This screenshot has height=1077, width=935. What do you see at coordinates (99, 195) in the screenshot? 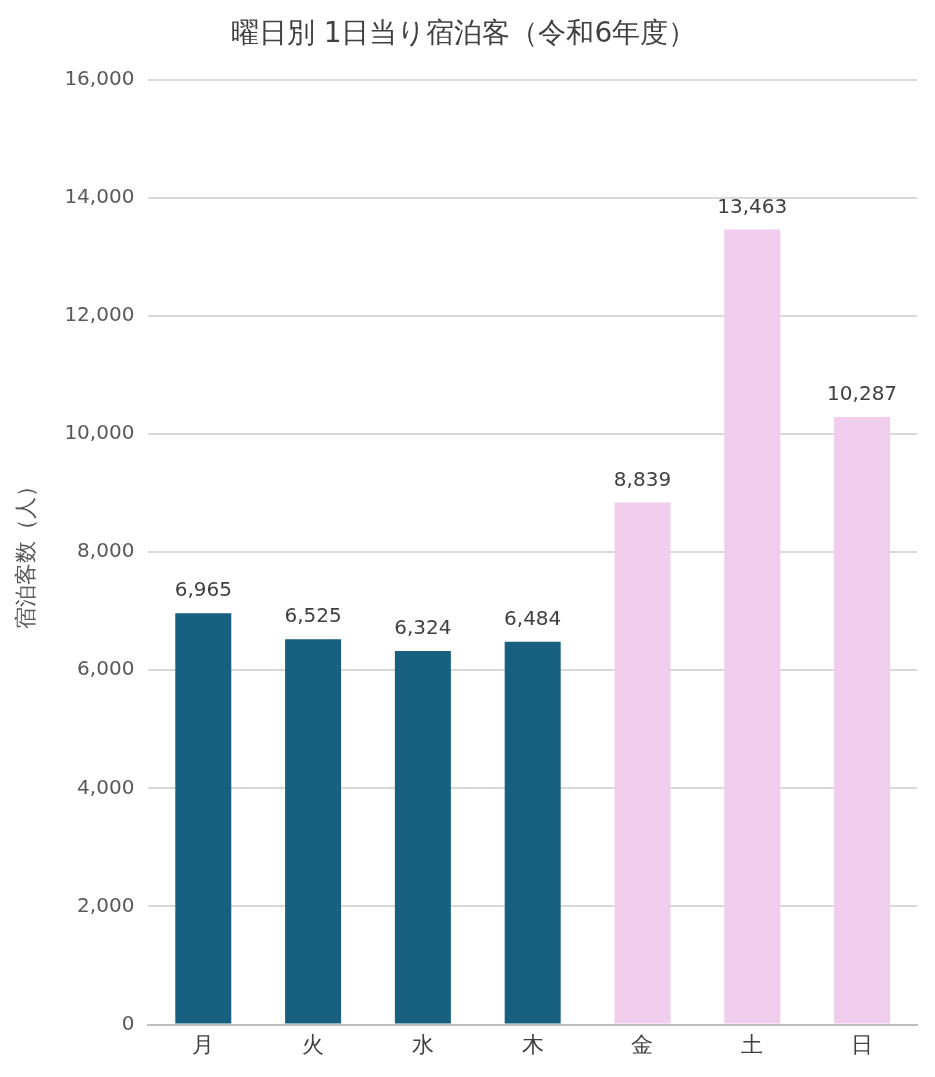
I see `y-tick-label: 14,000` at bounding box center [99, 195].